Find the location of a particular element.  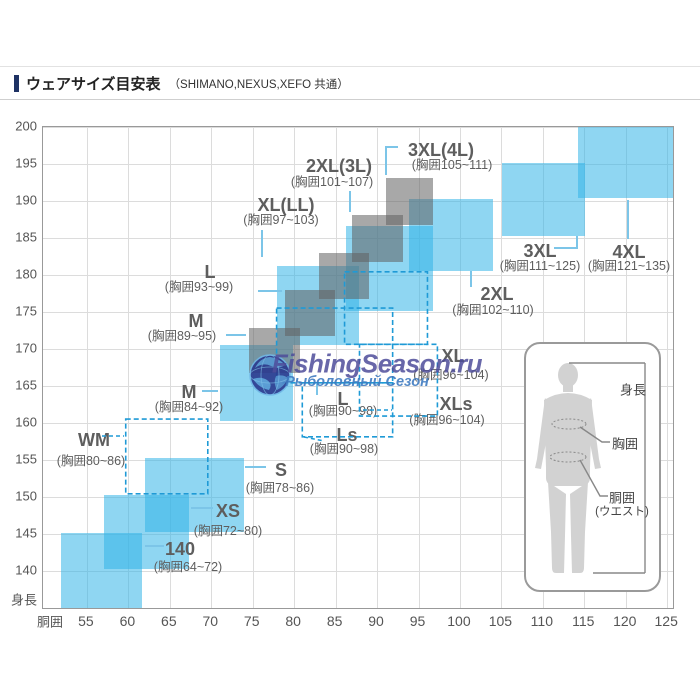

inset-height-label: 身長 is located at coordinates (633, 390).